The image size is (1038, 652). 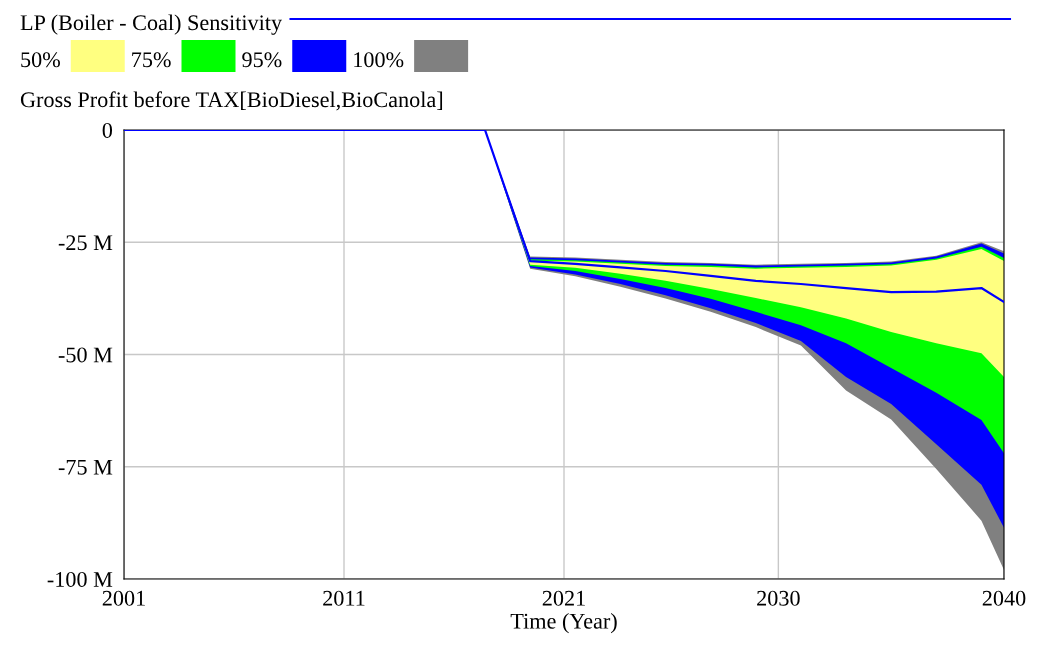 What do you see at coordinates (151, 24) in the screenshot?
I see `text: LP (Boiler - Coal) Sensitivity` at bounding box center [151, 24].